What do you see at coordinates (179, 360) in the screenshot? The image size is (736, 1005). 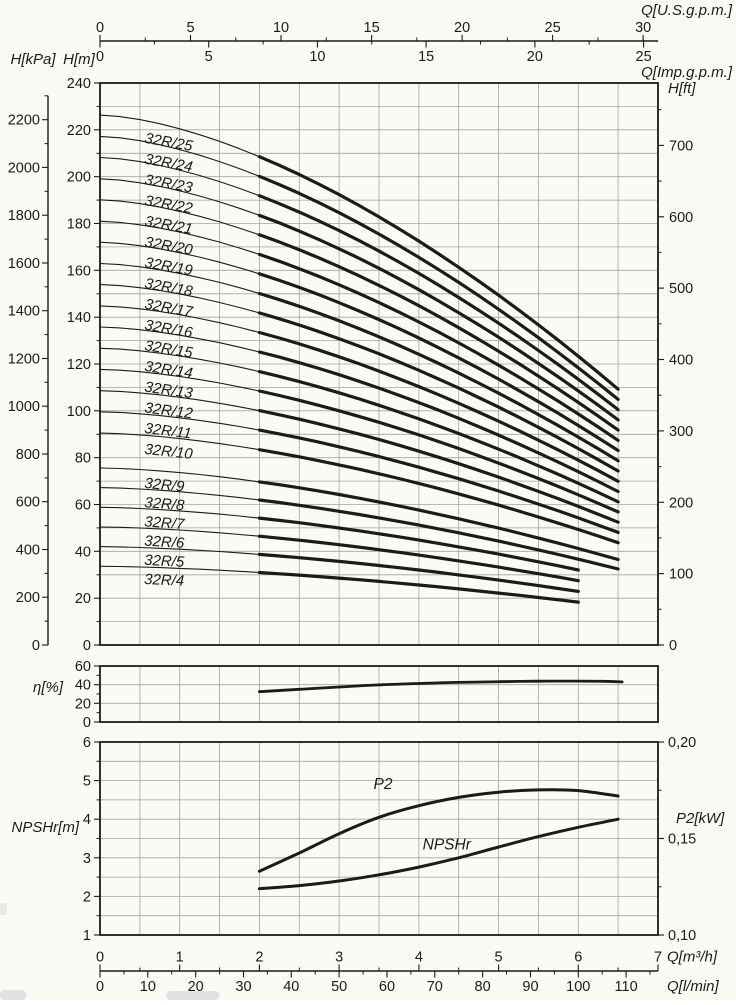 I see `curve-32R-14-lead` at bounding box center [179, 360].